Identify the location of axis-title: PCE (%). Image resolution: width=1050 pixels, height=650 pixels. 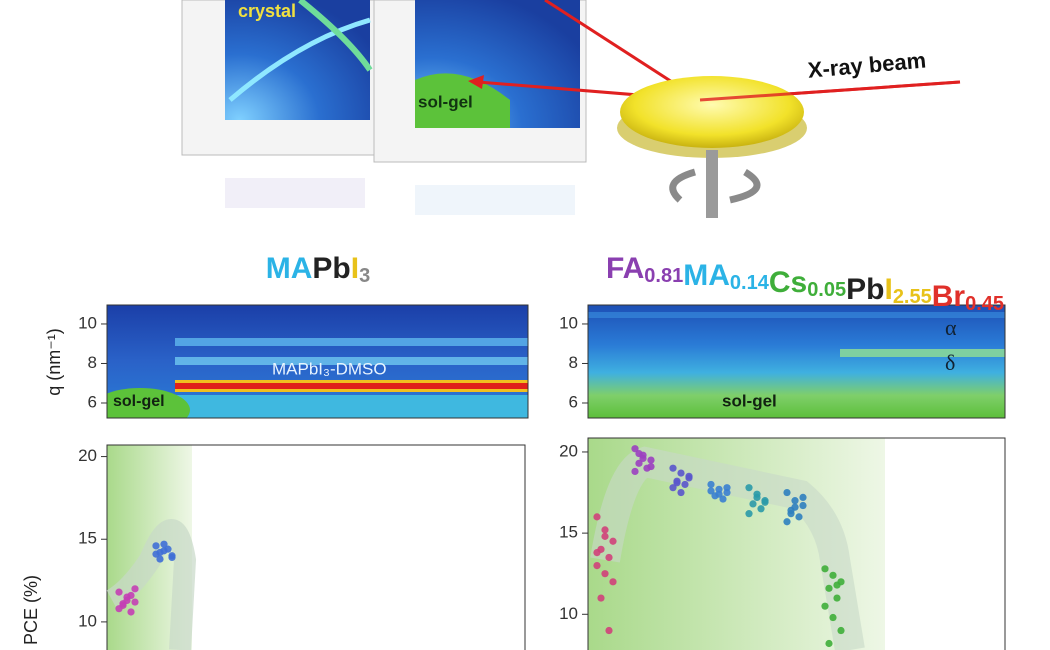
(31, 610).